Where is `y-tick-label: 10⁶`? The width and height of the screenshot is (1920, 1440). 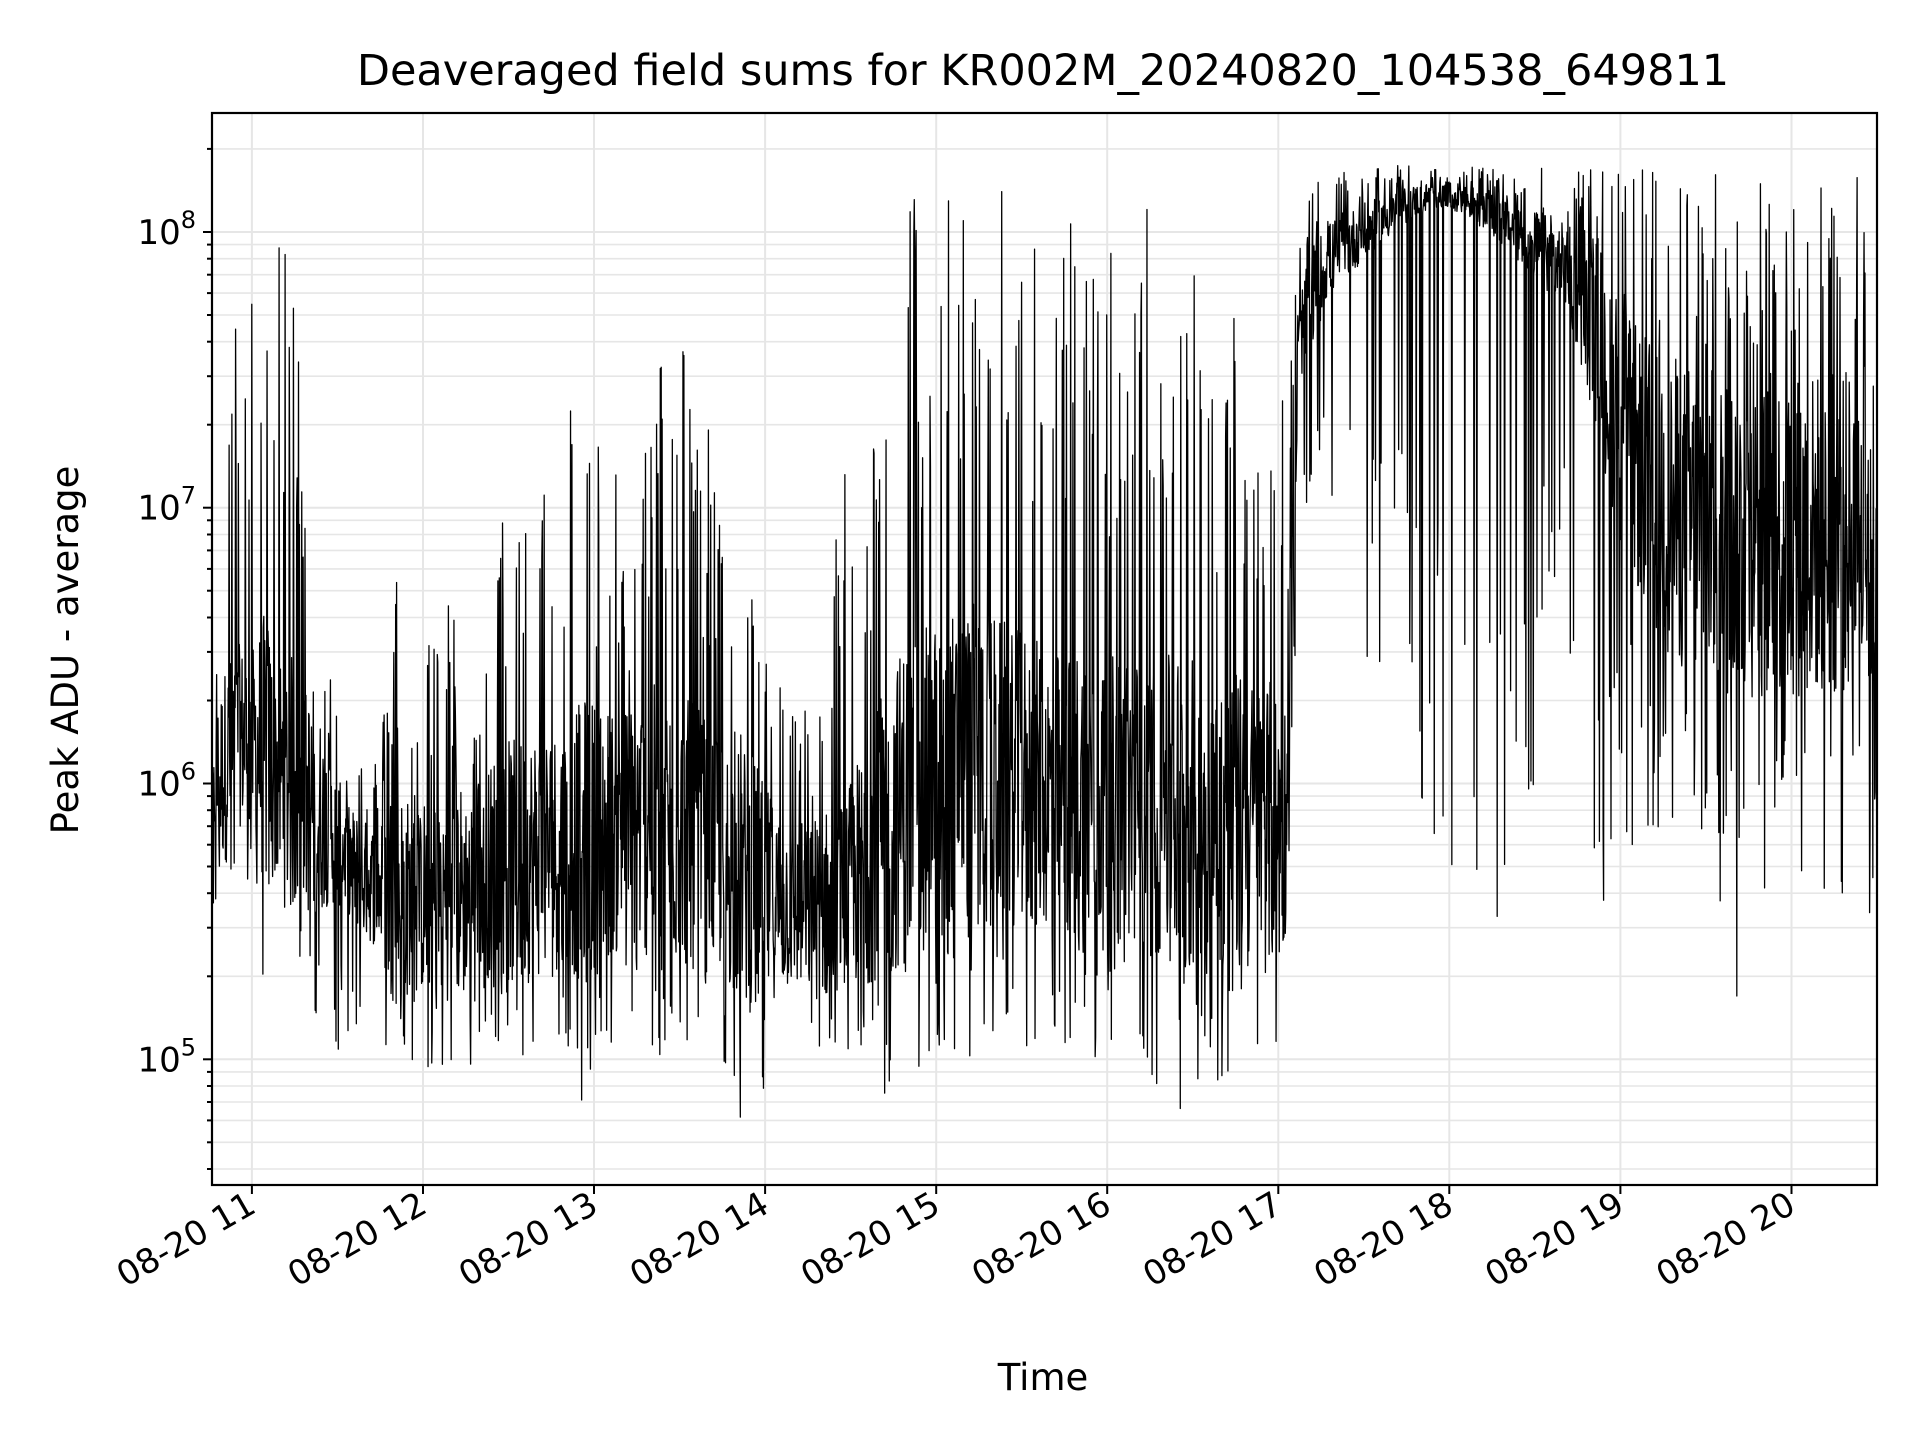 y-tick-label: 10⁶ is located at coordinates (166, 781).